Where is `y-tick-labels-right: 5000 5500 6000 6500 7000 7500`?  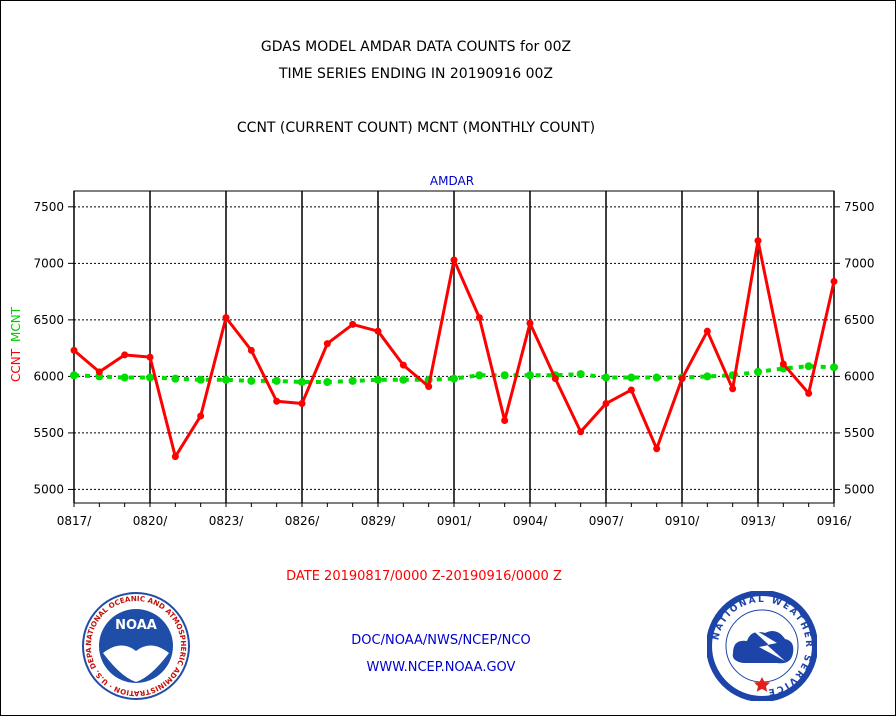 y-tick-labels-right: 5000 5500 6000 6500 7000 7500 is located at coordinates (859, 348).